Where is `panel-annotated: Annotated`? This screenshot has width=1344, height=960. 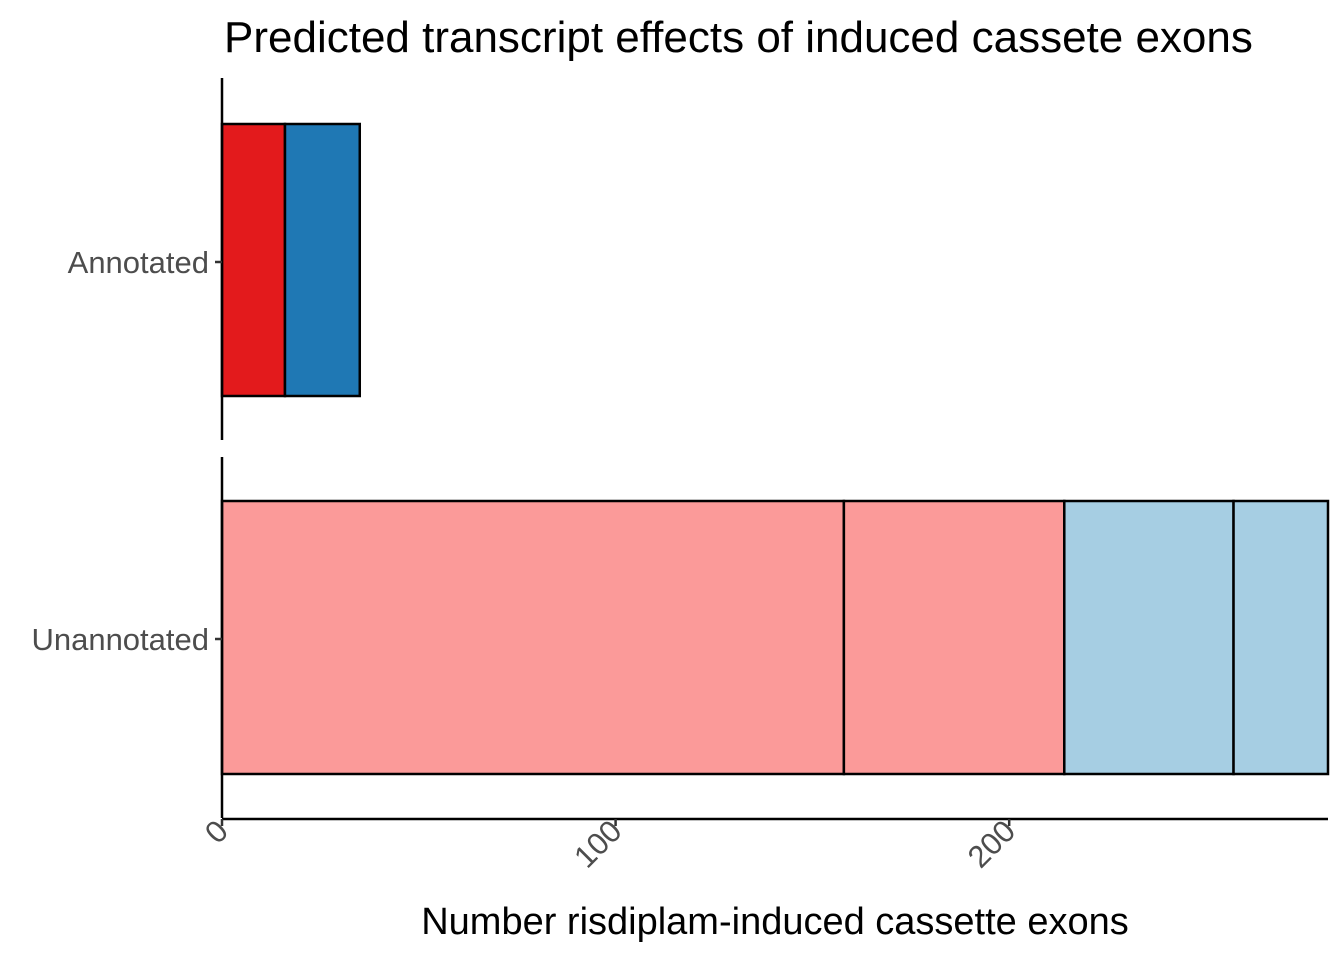 panel-annotated: Annotated is located at coordinates (215, 259).